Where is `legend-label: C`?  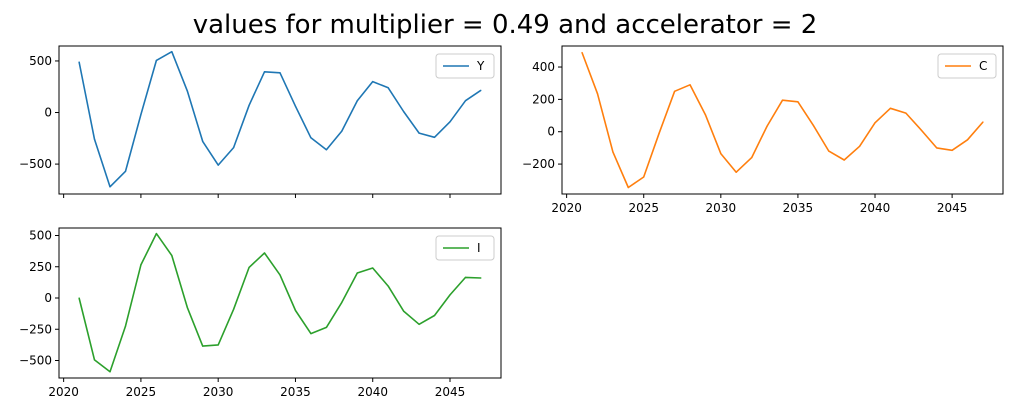 legend-label: C is located at coordinates (983, 66).